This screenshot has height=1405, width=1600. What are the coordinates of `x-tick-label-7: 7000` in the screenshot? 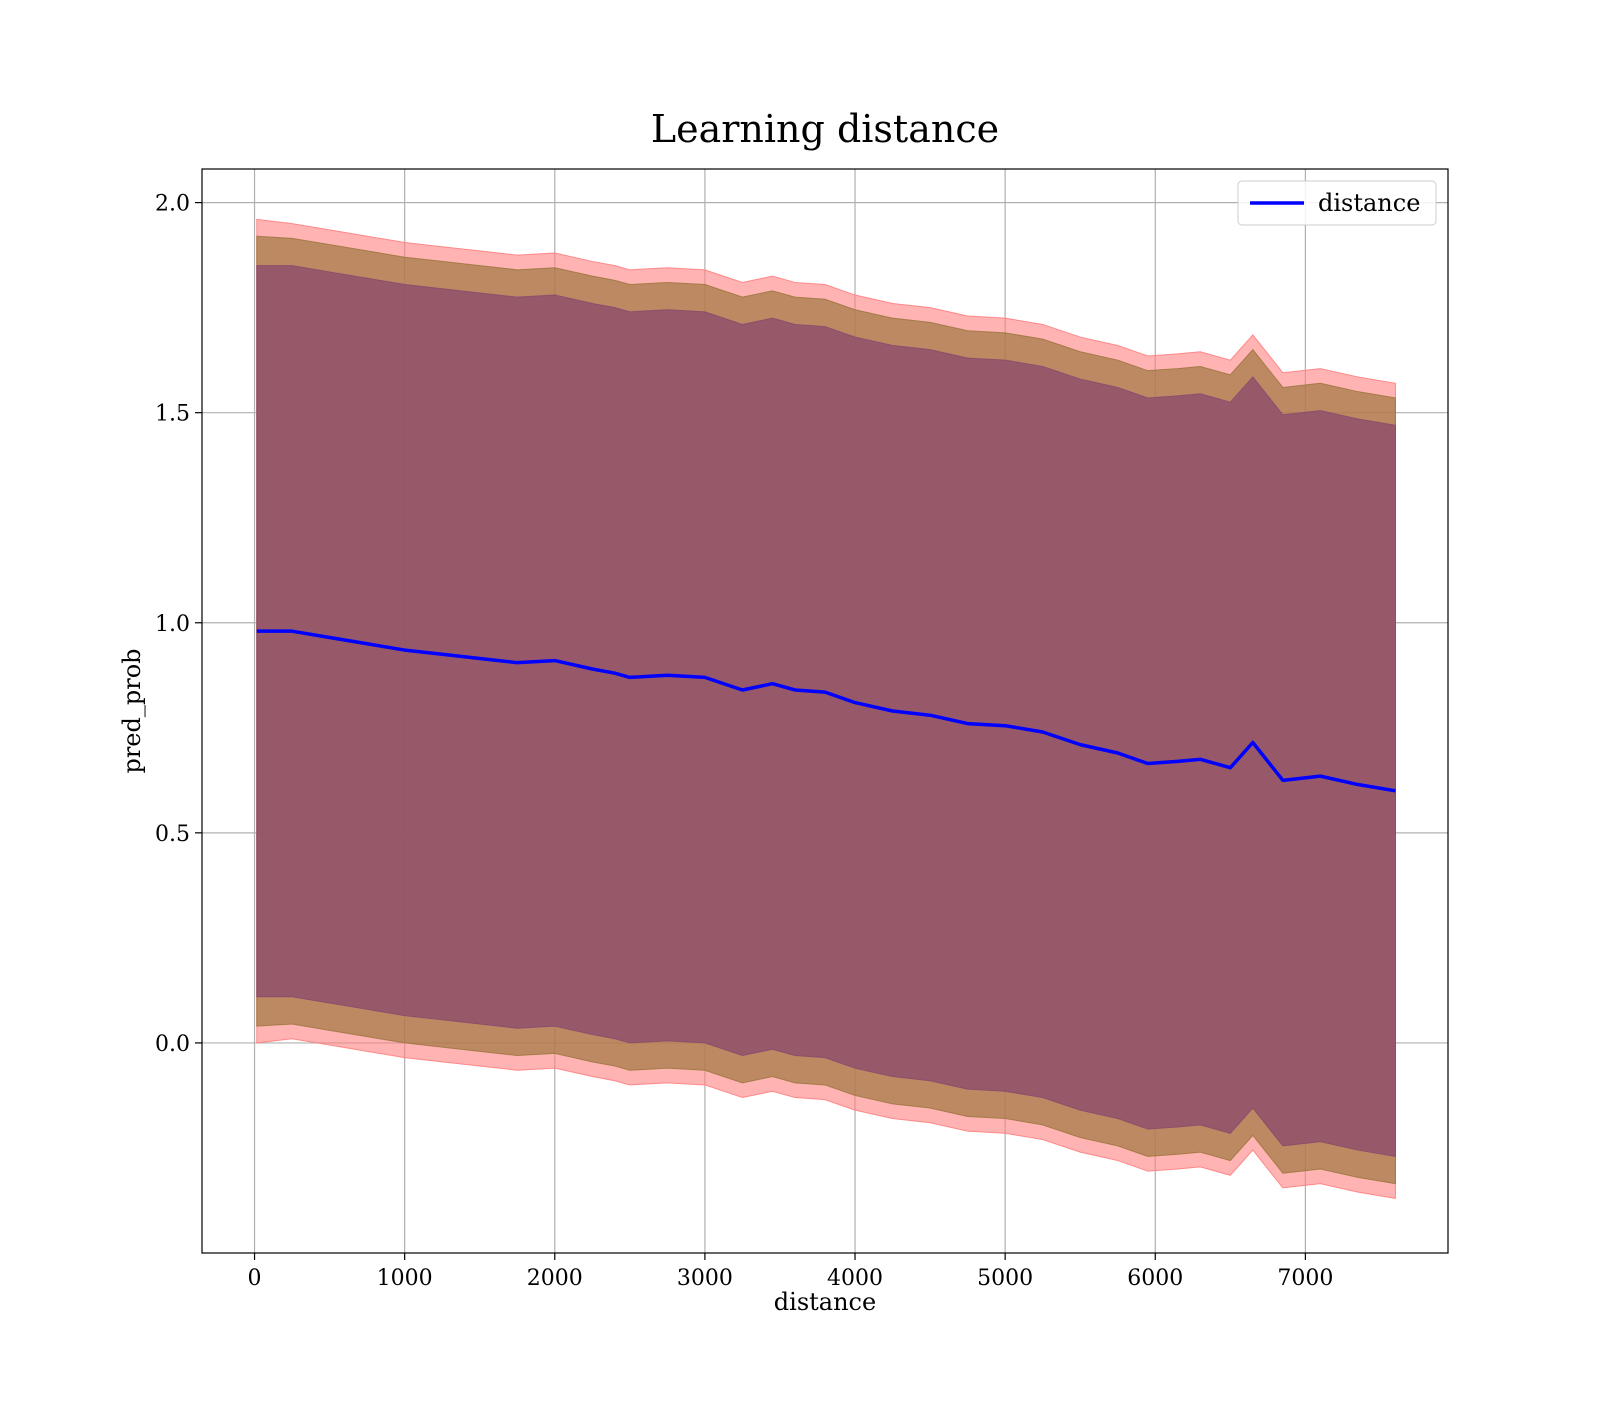 It's located at (1305, 1278).